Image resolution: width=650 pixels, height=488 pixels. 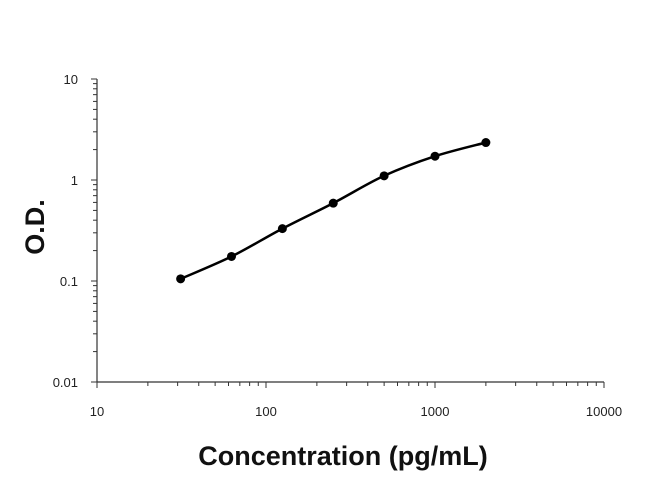 What do you see at coordinates (342, 456) in the screenshot?
I see `x-axis-title: Concentration (pg/mL)` at bounding box center [342, 456].